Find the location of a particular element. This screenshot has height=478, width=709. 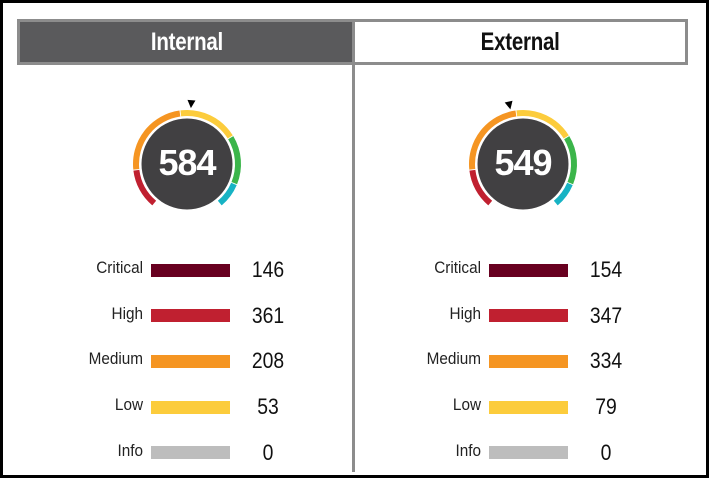

internal-score: 584 is located at coordinates (187, 162).